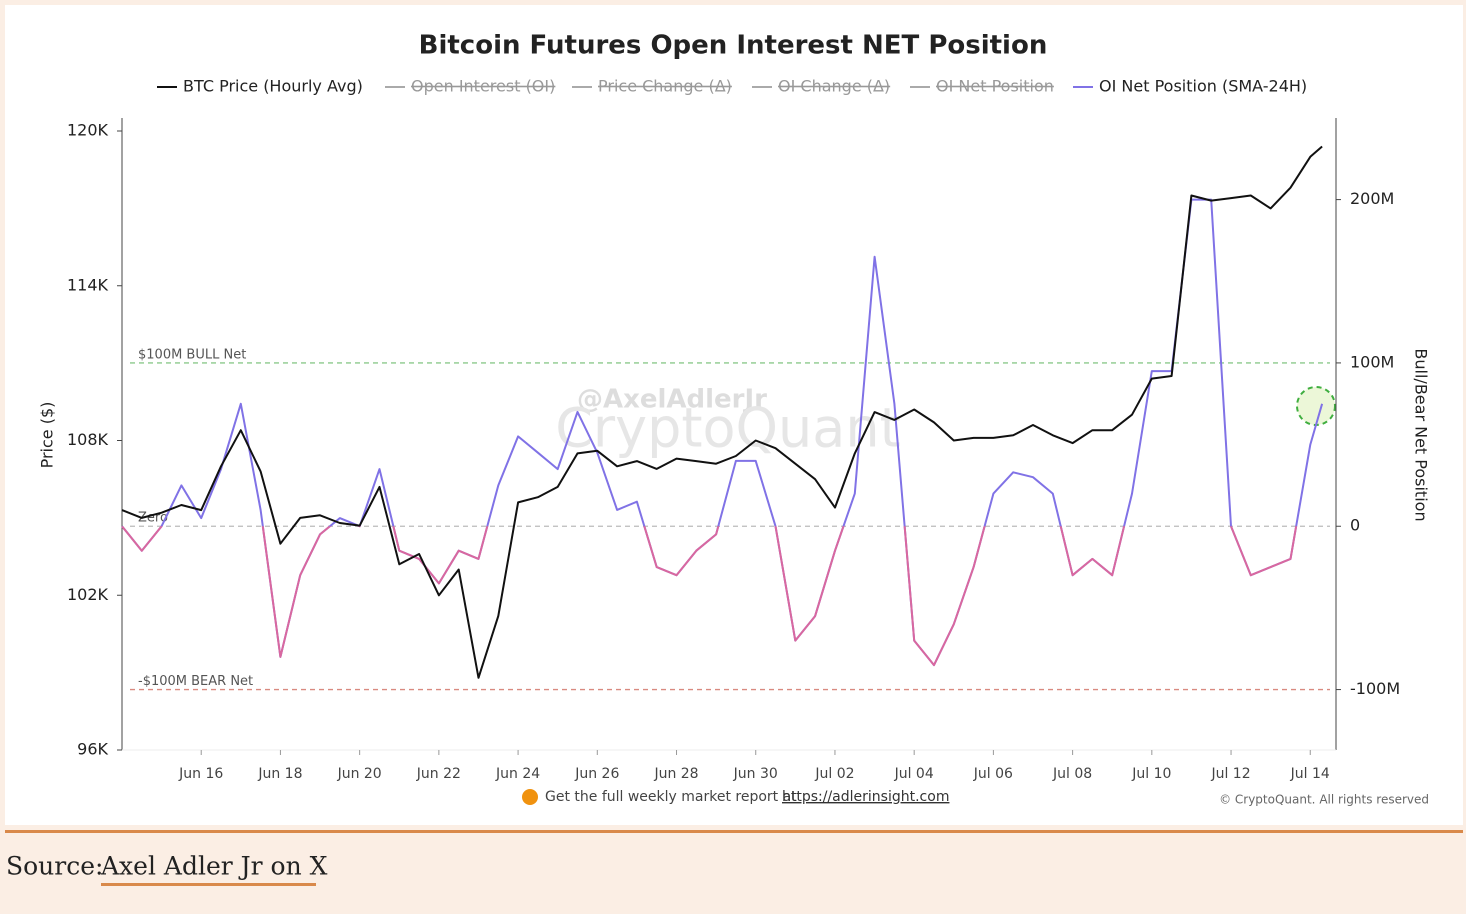  Describe the element at coordinates (728, 428) in the screenshot. I see `watermark: CryptoQuant` at that location.